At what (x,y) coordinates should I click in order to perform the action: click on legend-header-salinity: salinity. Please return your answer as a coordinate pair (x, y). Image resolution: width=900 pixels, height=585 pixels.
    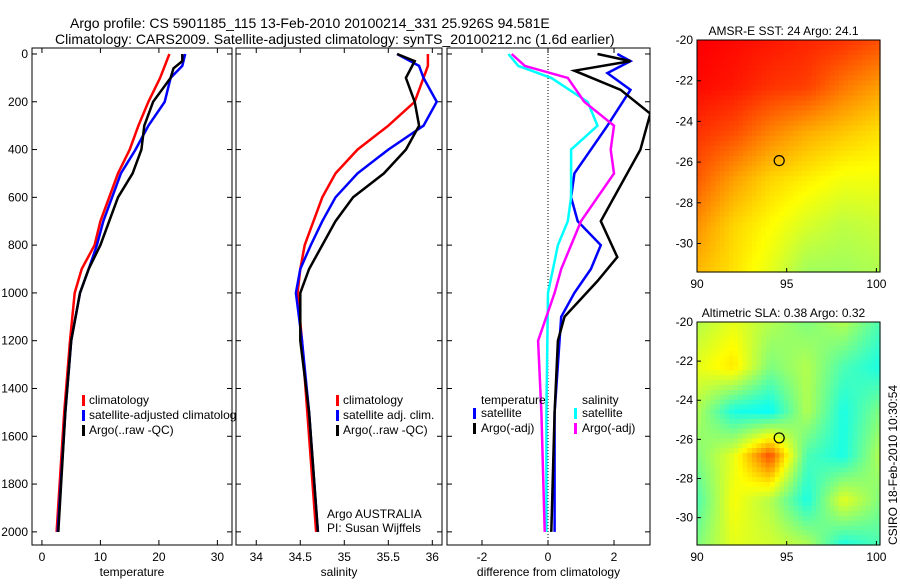
    Looking at the image, I should click on (600, 400).